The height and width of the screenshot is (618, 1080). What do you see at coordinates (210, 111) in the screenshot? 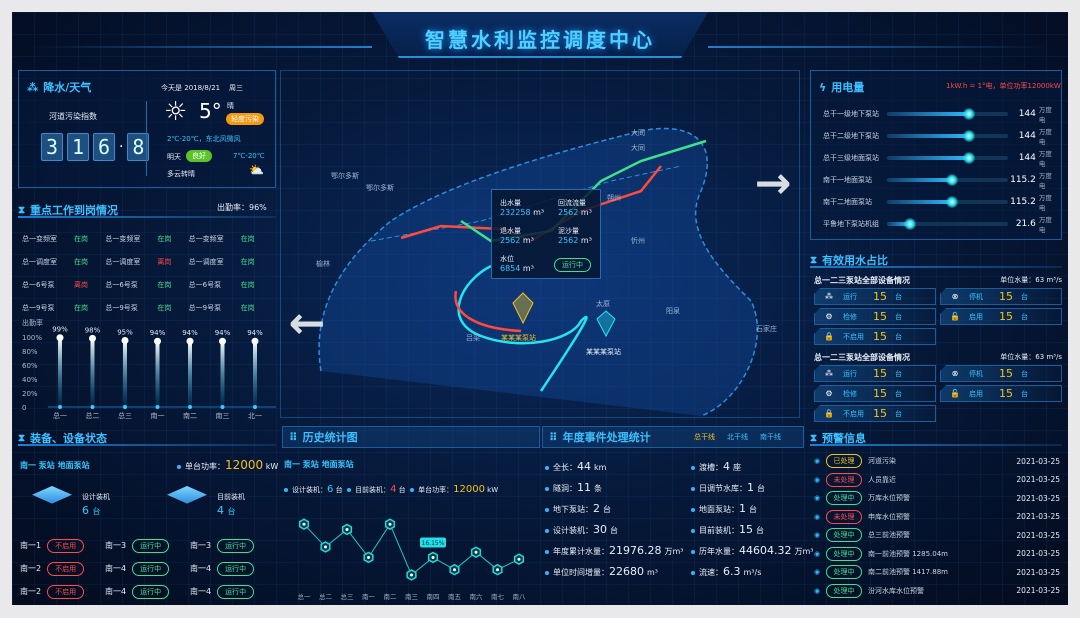
I see `temperature: 5°` at bounding box center [210, 111].